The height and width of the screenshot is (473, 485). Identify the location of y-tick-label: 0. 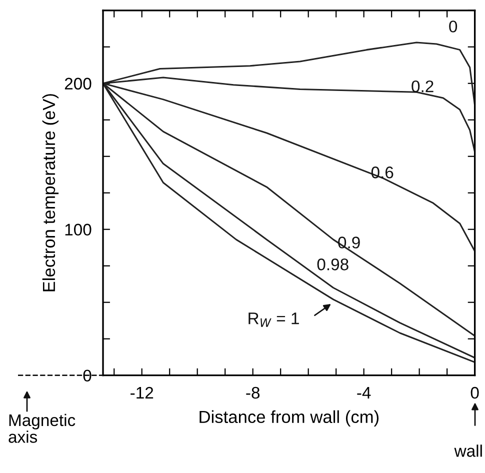
(87, 376).